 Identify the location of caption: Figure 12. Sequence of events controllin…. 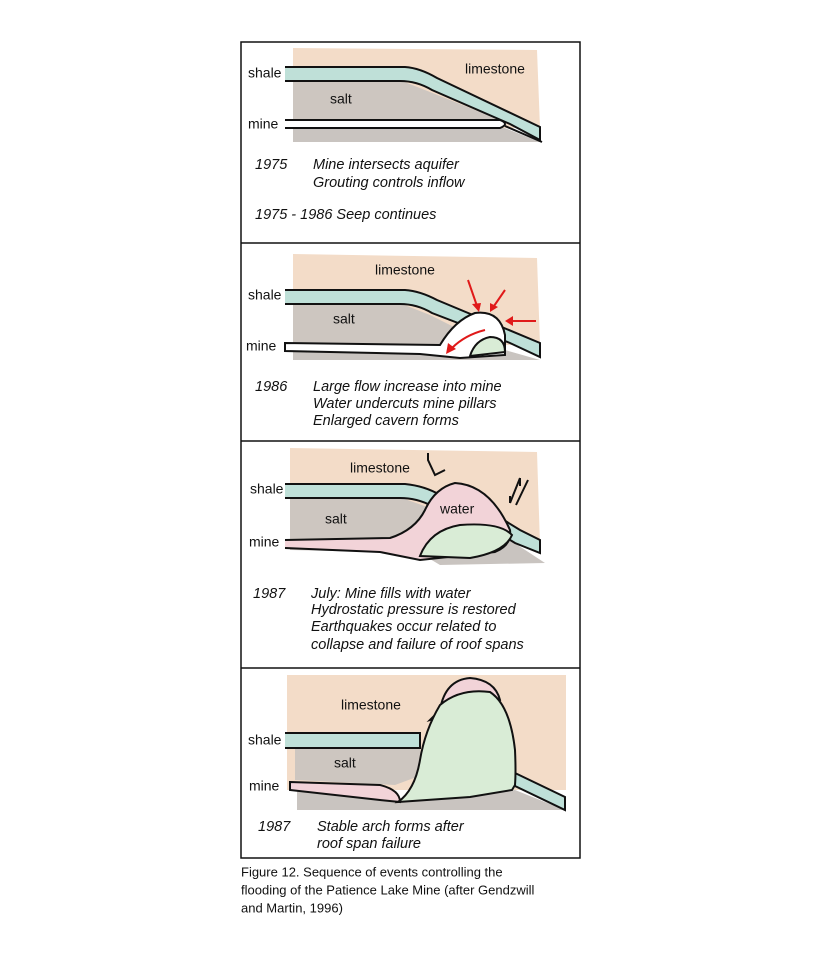
(372, 871).